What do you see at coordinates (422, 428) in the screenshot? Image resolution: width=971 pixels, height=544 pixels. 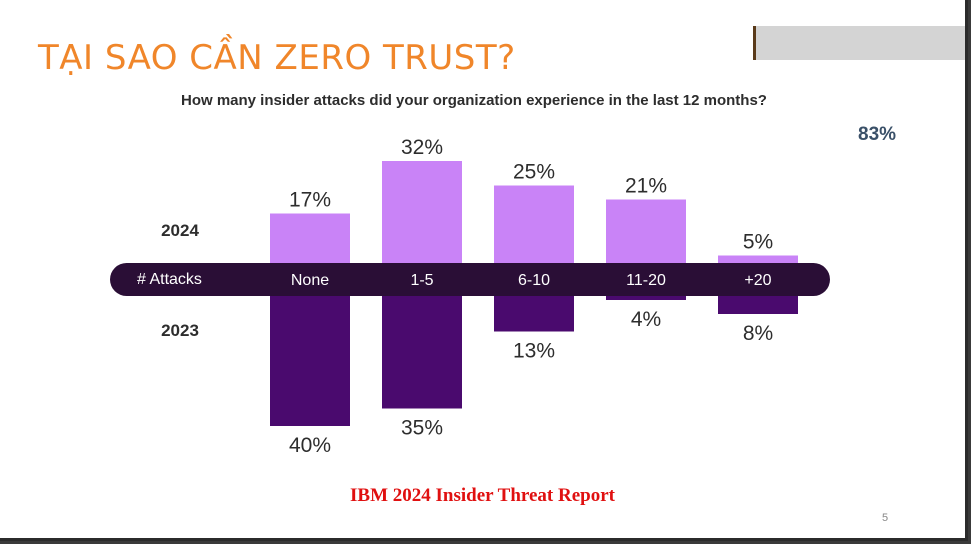 I see `value-label-2023-1-5: 35%` at bounding box center [422, 428].